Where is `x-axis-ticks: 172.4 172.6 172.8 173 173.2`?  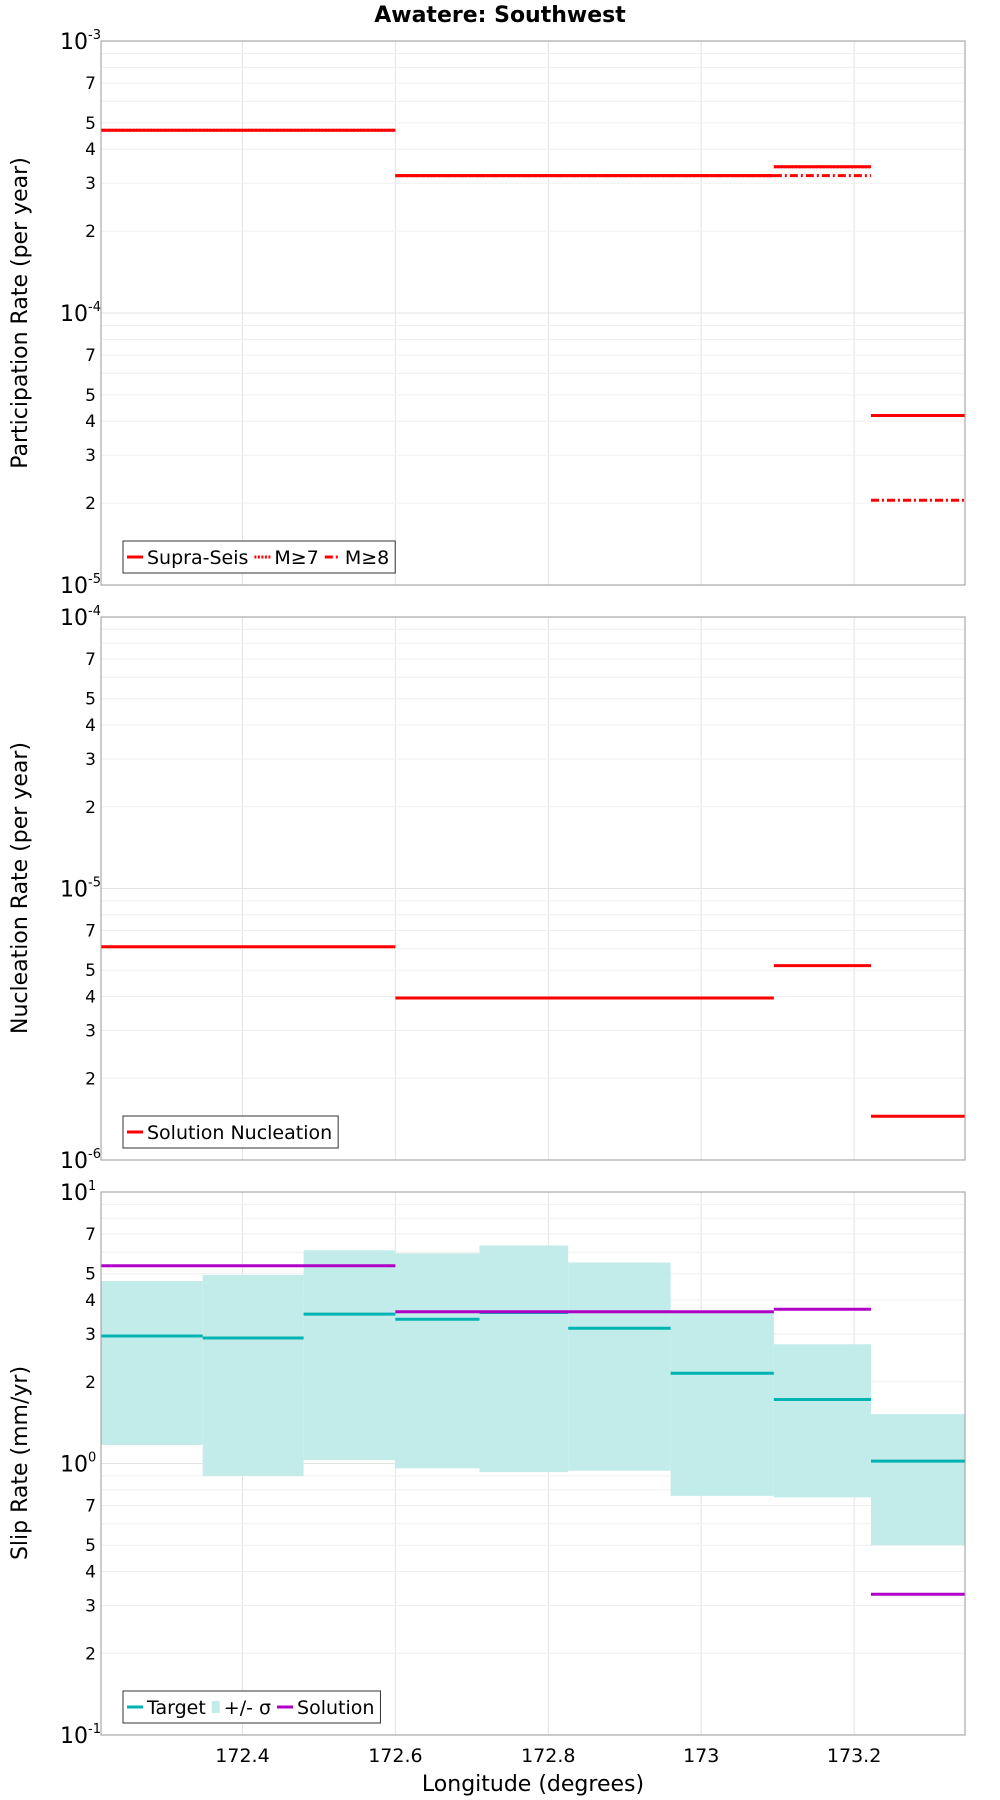 x-axis-ticks: 172.4 172.6 172.8 173 173.2 is located at coordinates (548, 1756).